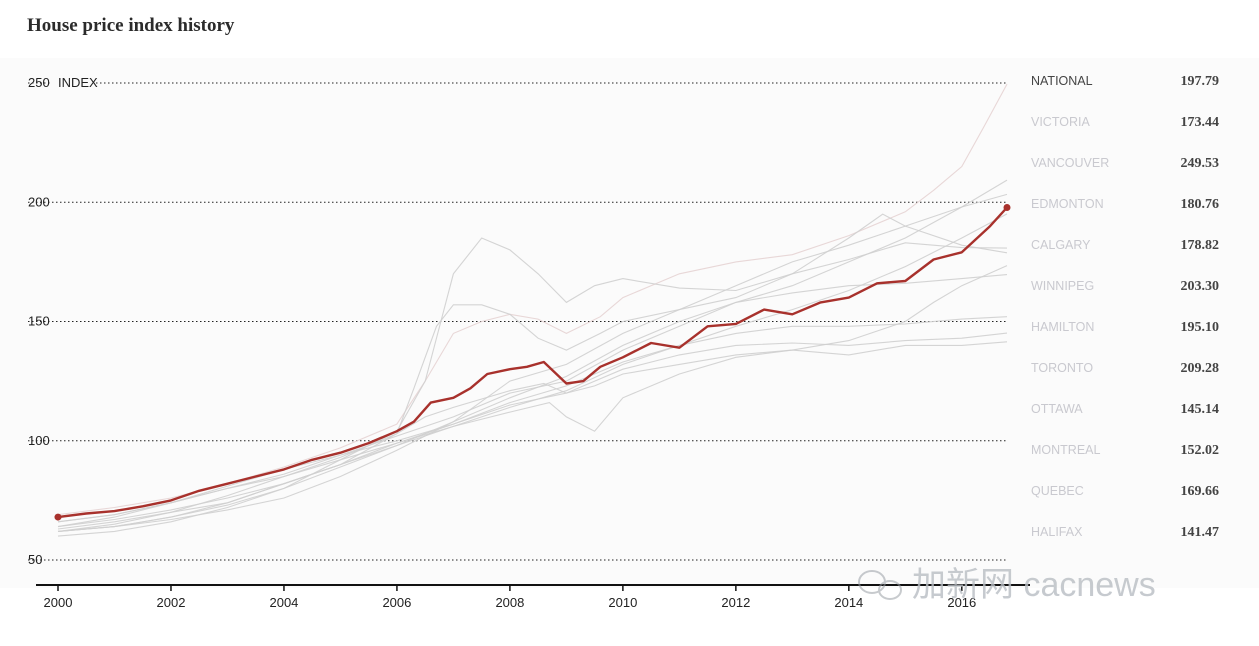 The height and width of the screenshot is (646, 1259). Describe the element at coordinates (1061, 245) in the screenshot. I see `legend-name-calgary: CALGARY` at that location.